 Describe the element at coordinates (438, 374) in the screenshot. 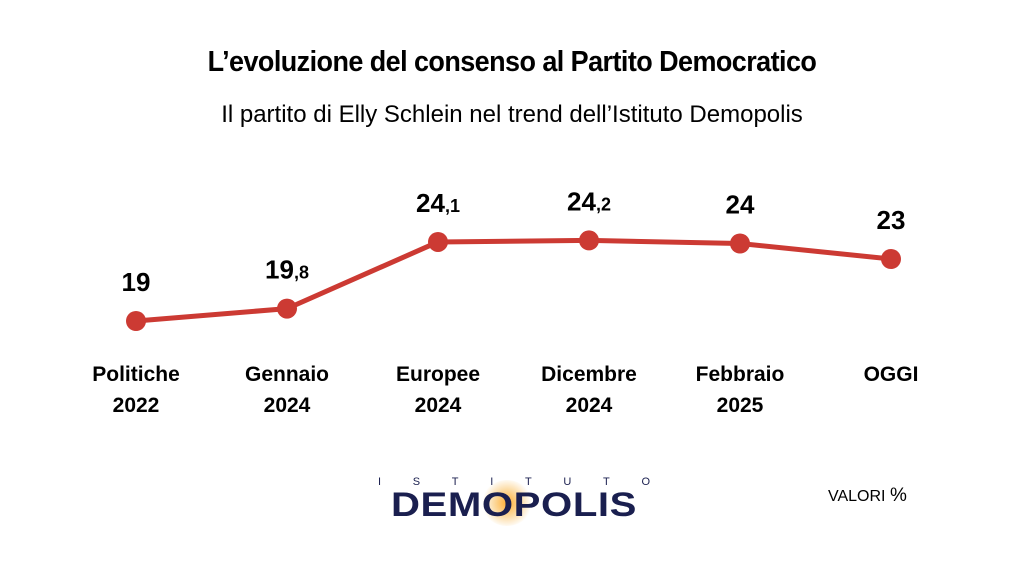

I see `category-label: Europee` at that location.